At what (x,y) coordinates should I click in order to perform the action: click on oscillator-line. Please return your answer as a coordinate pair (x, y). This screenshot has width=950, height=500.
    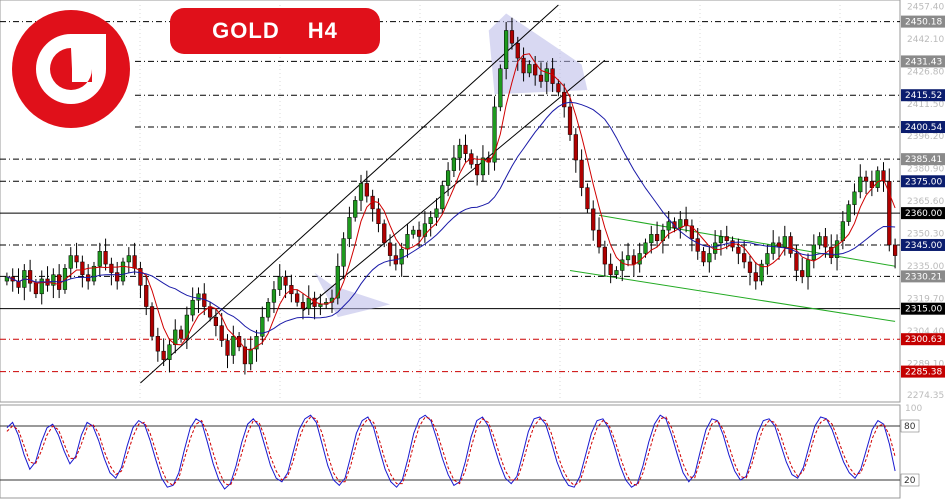
    Looking at the image, I should click on (451, 451).